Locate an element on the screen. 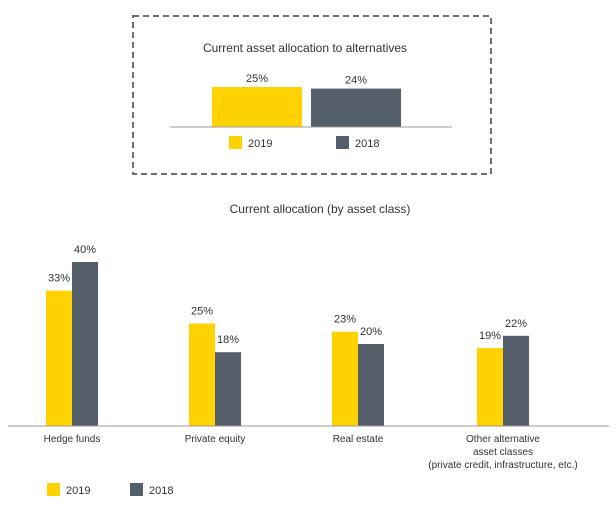  bar-label-0-2019: 33% is located at coordinates (59, 279).